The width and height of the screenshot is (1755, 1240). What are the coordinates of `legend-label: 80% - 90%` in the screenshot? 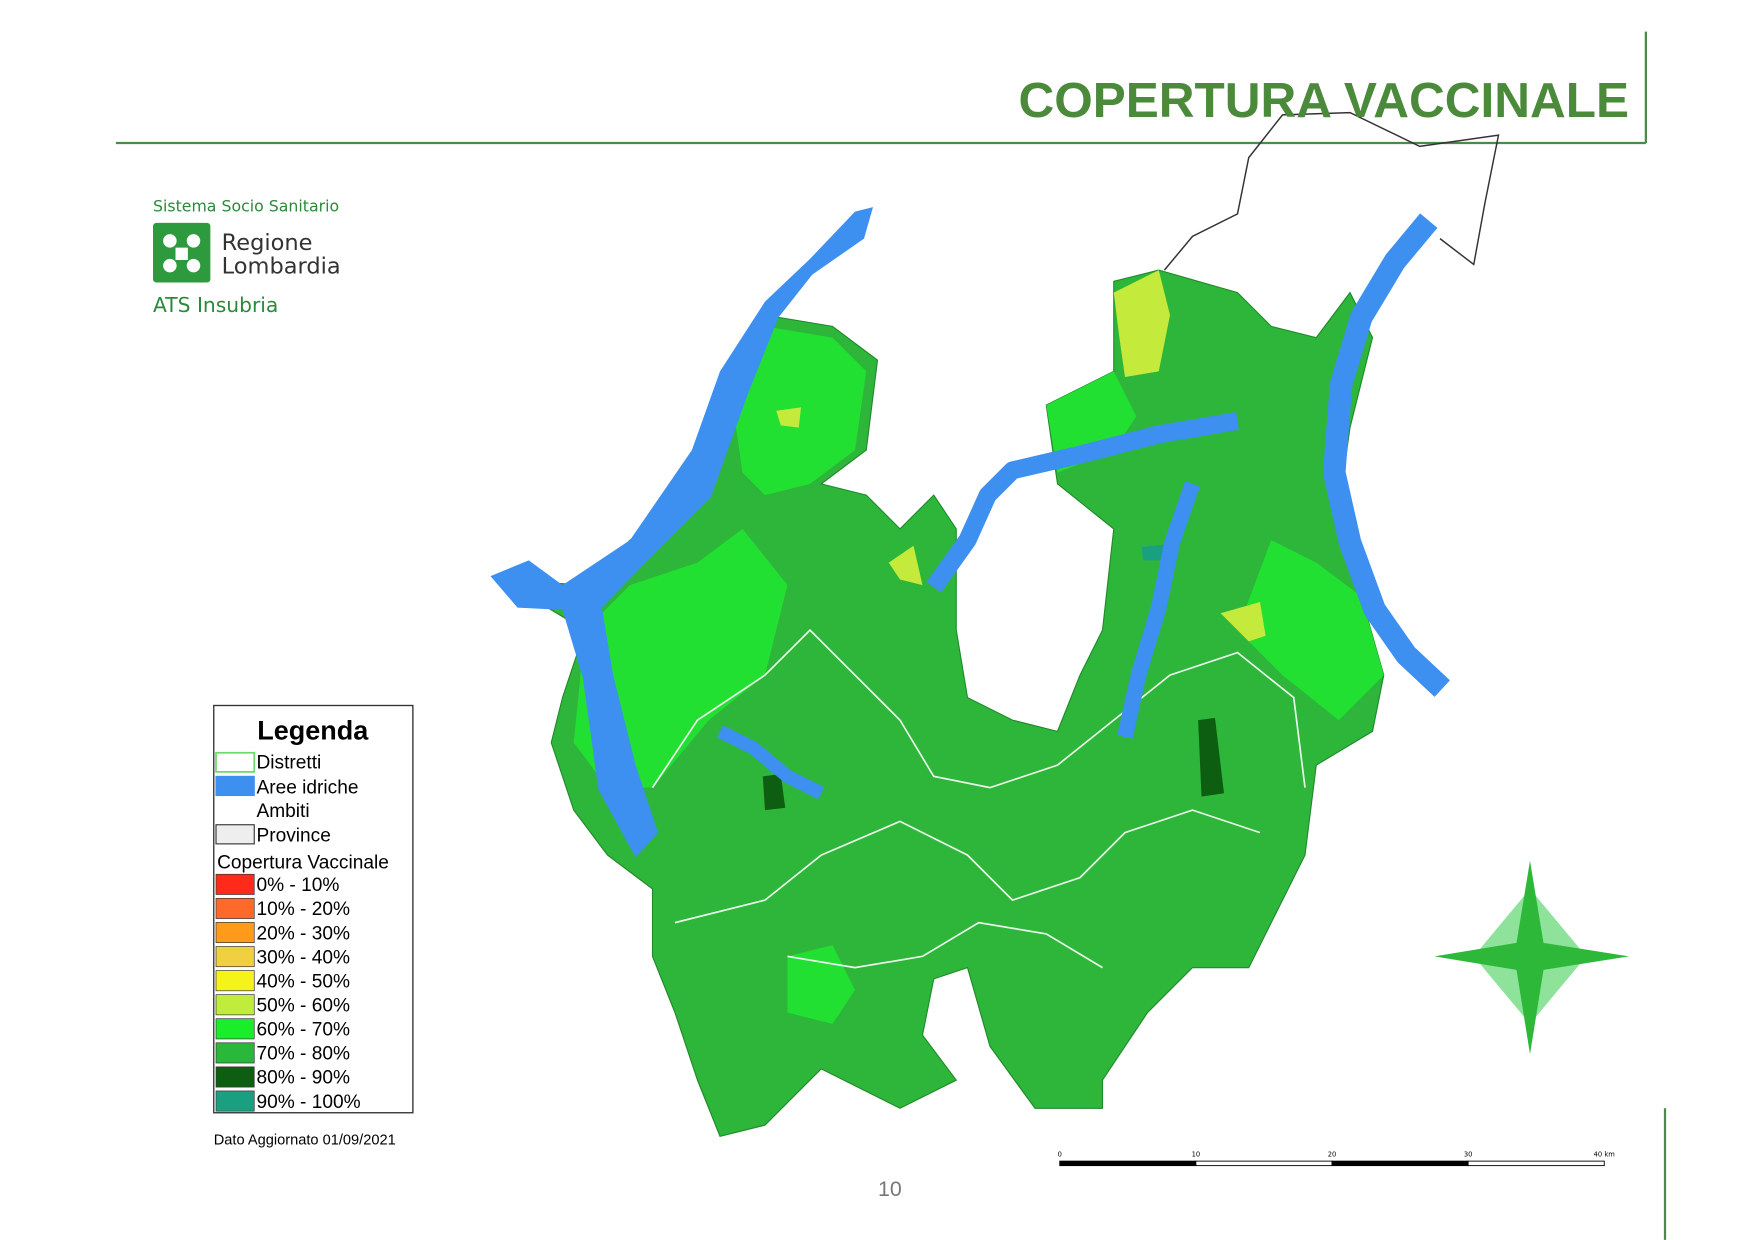 It's located at (303, 1078).